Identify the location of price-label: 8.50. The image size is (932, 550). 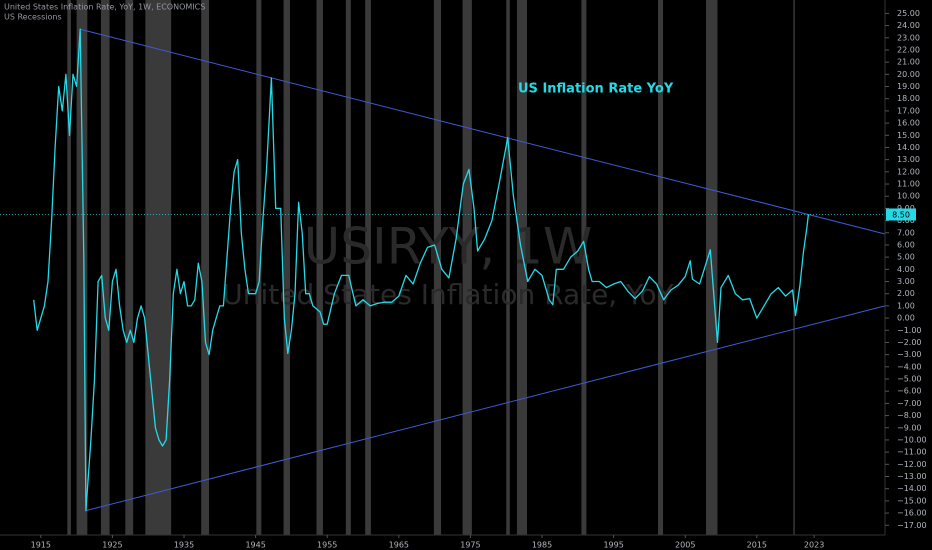
(901, 214).